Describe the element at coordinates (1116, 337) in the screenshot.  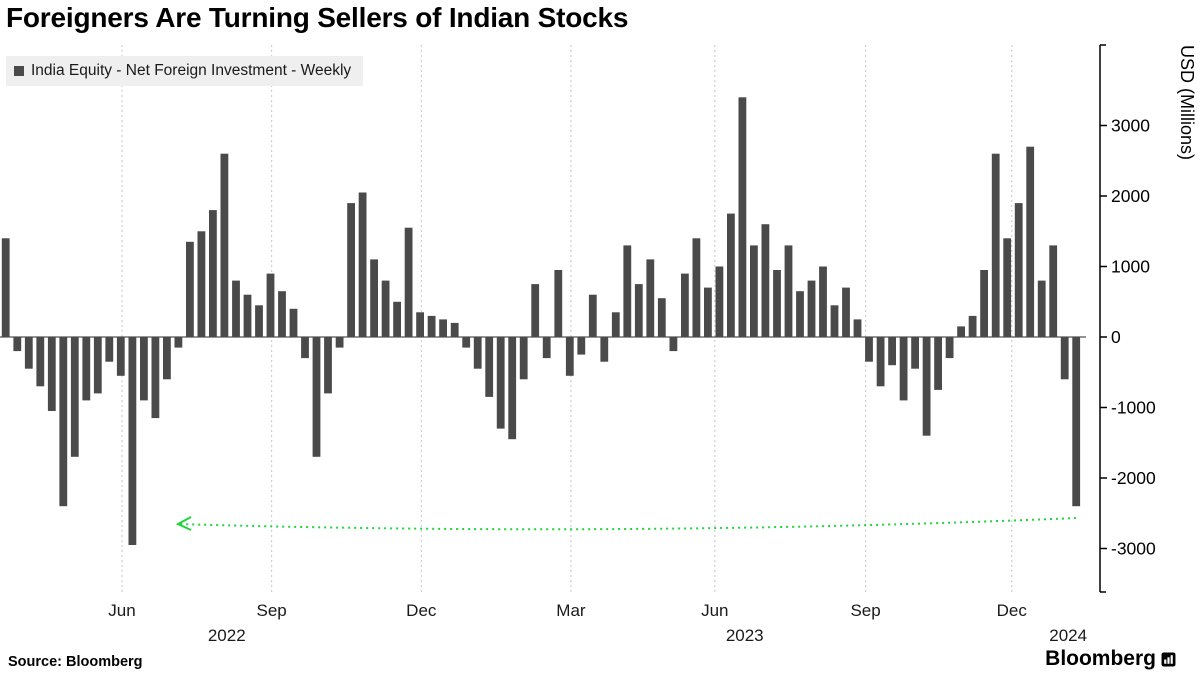
I see `y-tick-label: 0` at that location.